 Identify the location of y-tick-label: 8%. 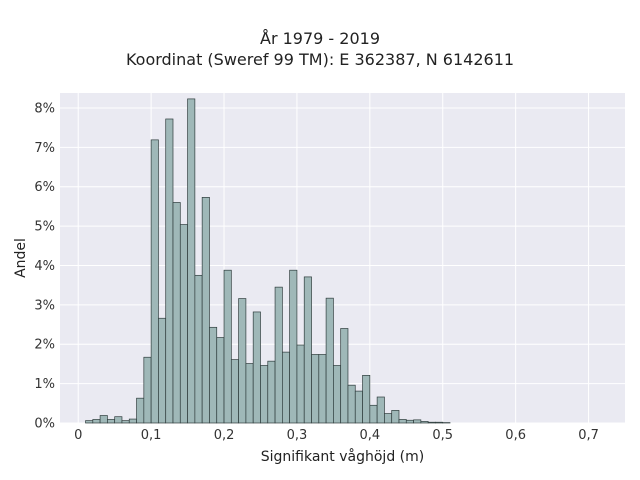
(44, 108).